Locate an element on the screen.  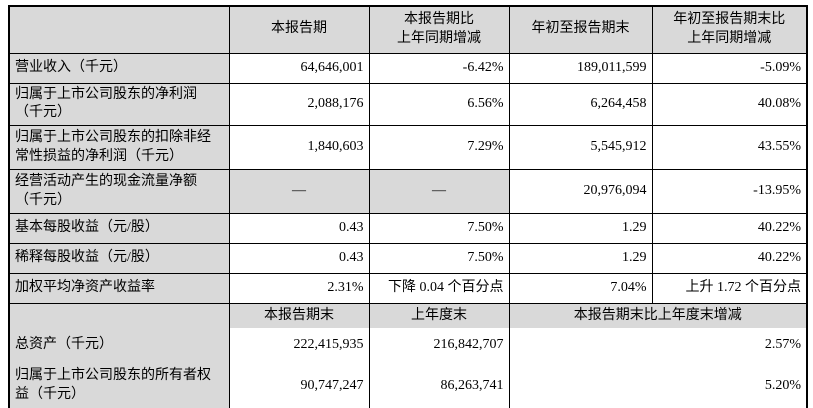
col-header-period-end: 本报告期末 is located at coordinates (299, 315).